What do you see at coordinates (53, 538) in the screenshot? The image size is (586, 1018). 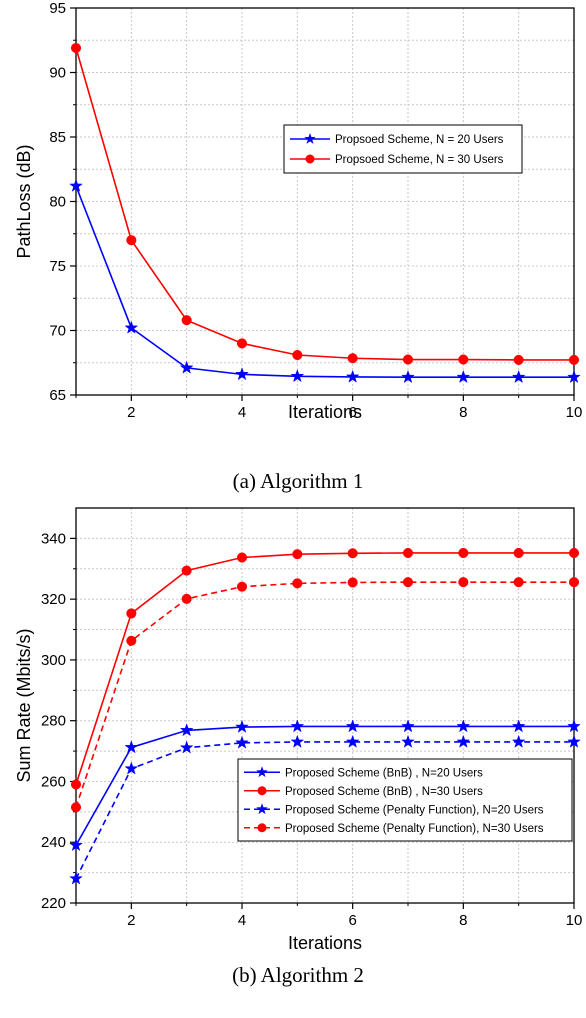 I see `y-tick-label: 340` at bounding box center [53, 538].